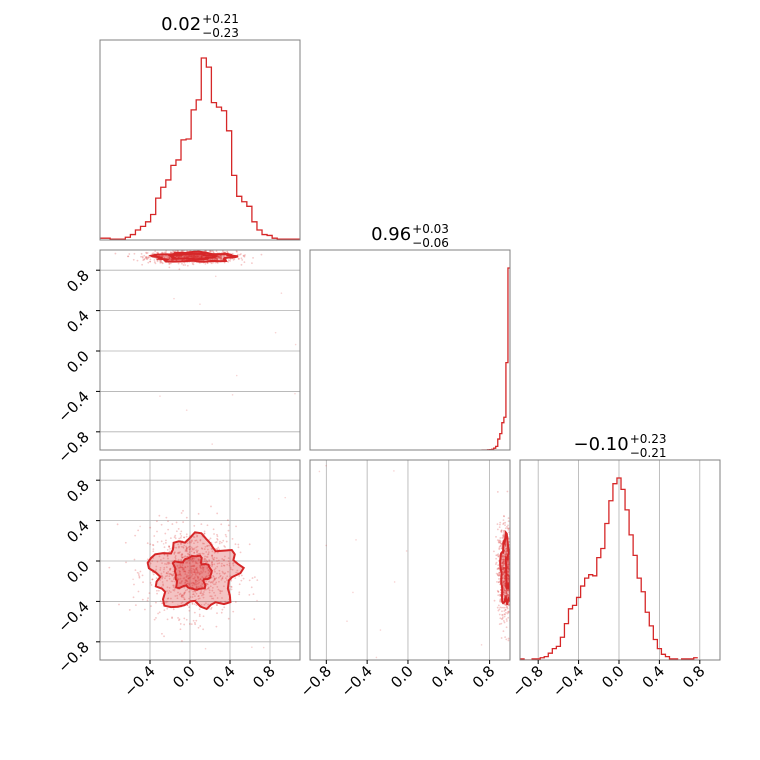  Describe the element at coordinates (73, 657) in the screenshot. I see `y-tick-label: −0.8` at that location.